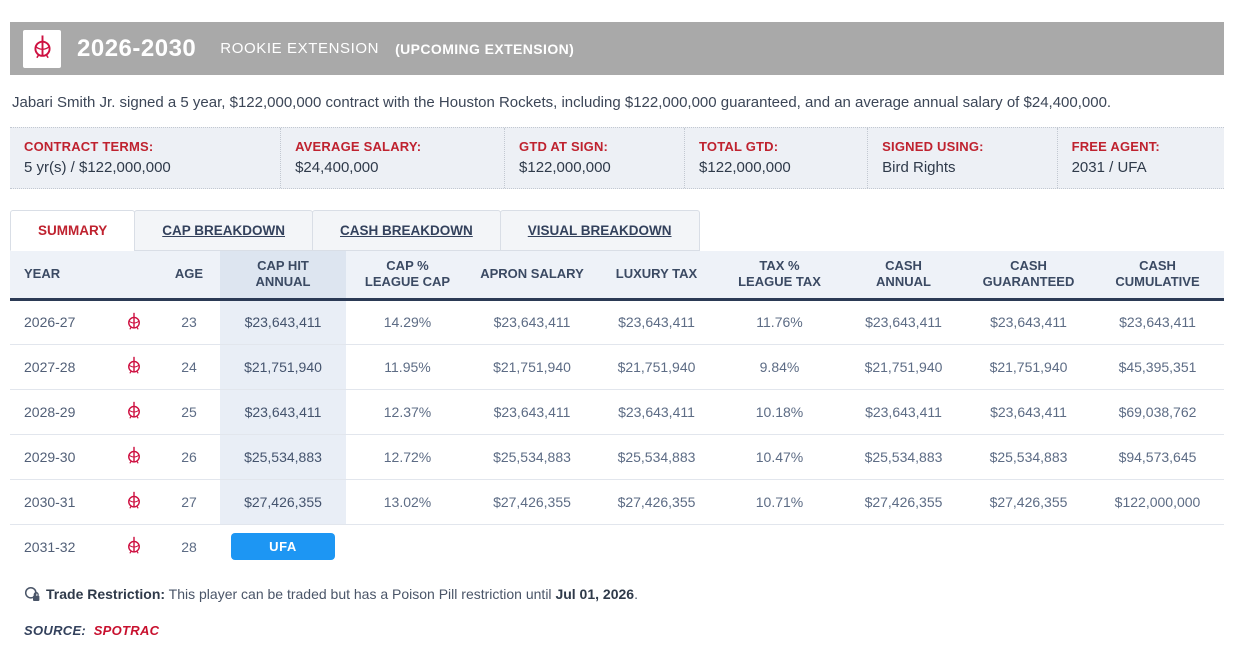  What do you see at coordinates (60, 412) in the screenshot?
I see `cell-year: 2028-29` at bounding box center [60, 412].